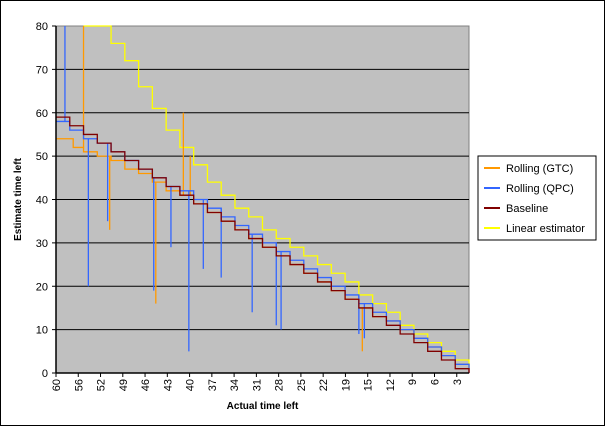  I want to click on legend-entry: Rolling (QPC), so click(540, 189).